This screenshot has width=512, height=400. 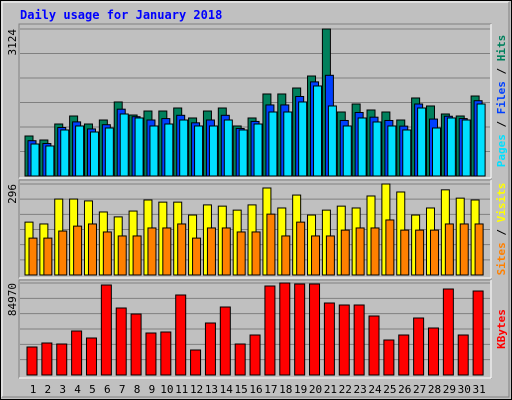 I want to click on x-tick-label: 25, so click(x=389, y=389).